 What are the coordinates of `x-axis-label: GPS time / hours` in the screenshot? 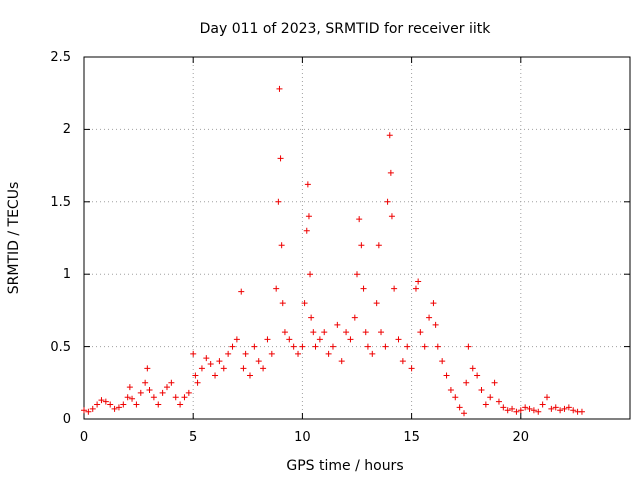 It's located at (344, 466).